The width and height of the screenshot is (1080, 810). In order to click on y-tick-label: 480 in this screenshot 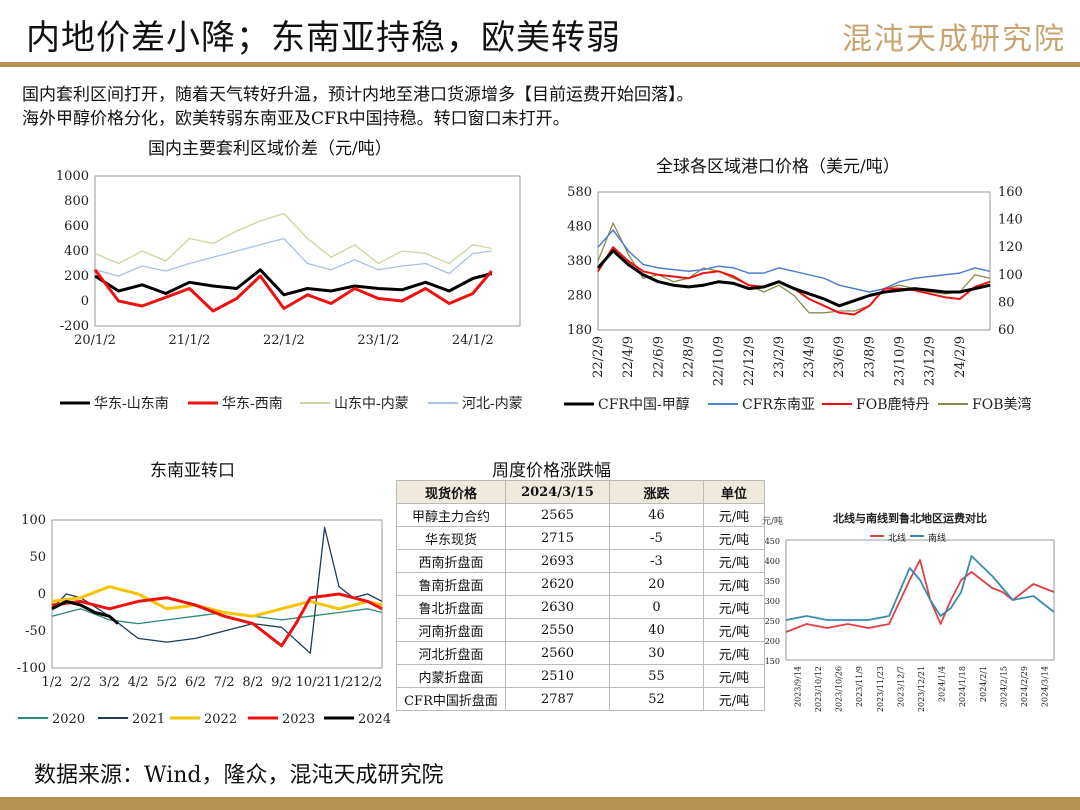, I will do `click(579, 227)`.